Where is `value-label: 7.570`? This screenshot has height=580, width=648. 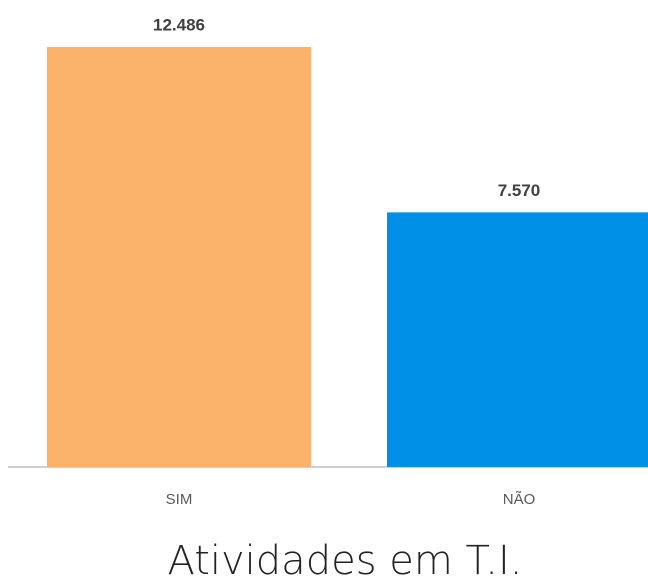
value-label: 7.570 is located at coordinates (519, 190).